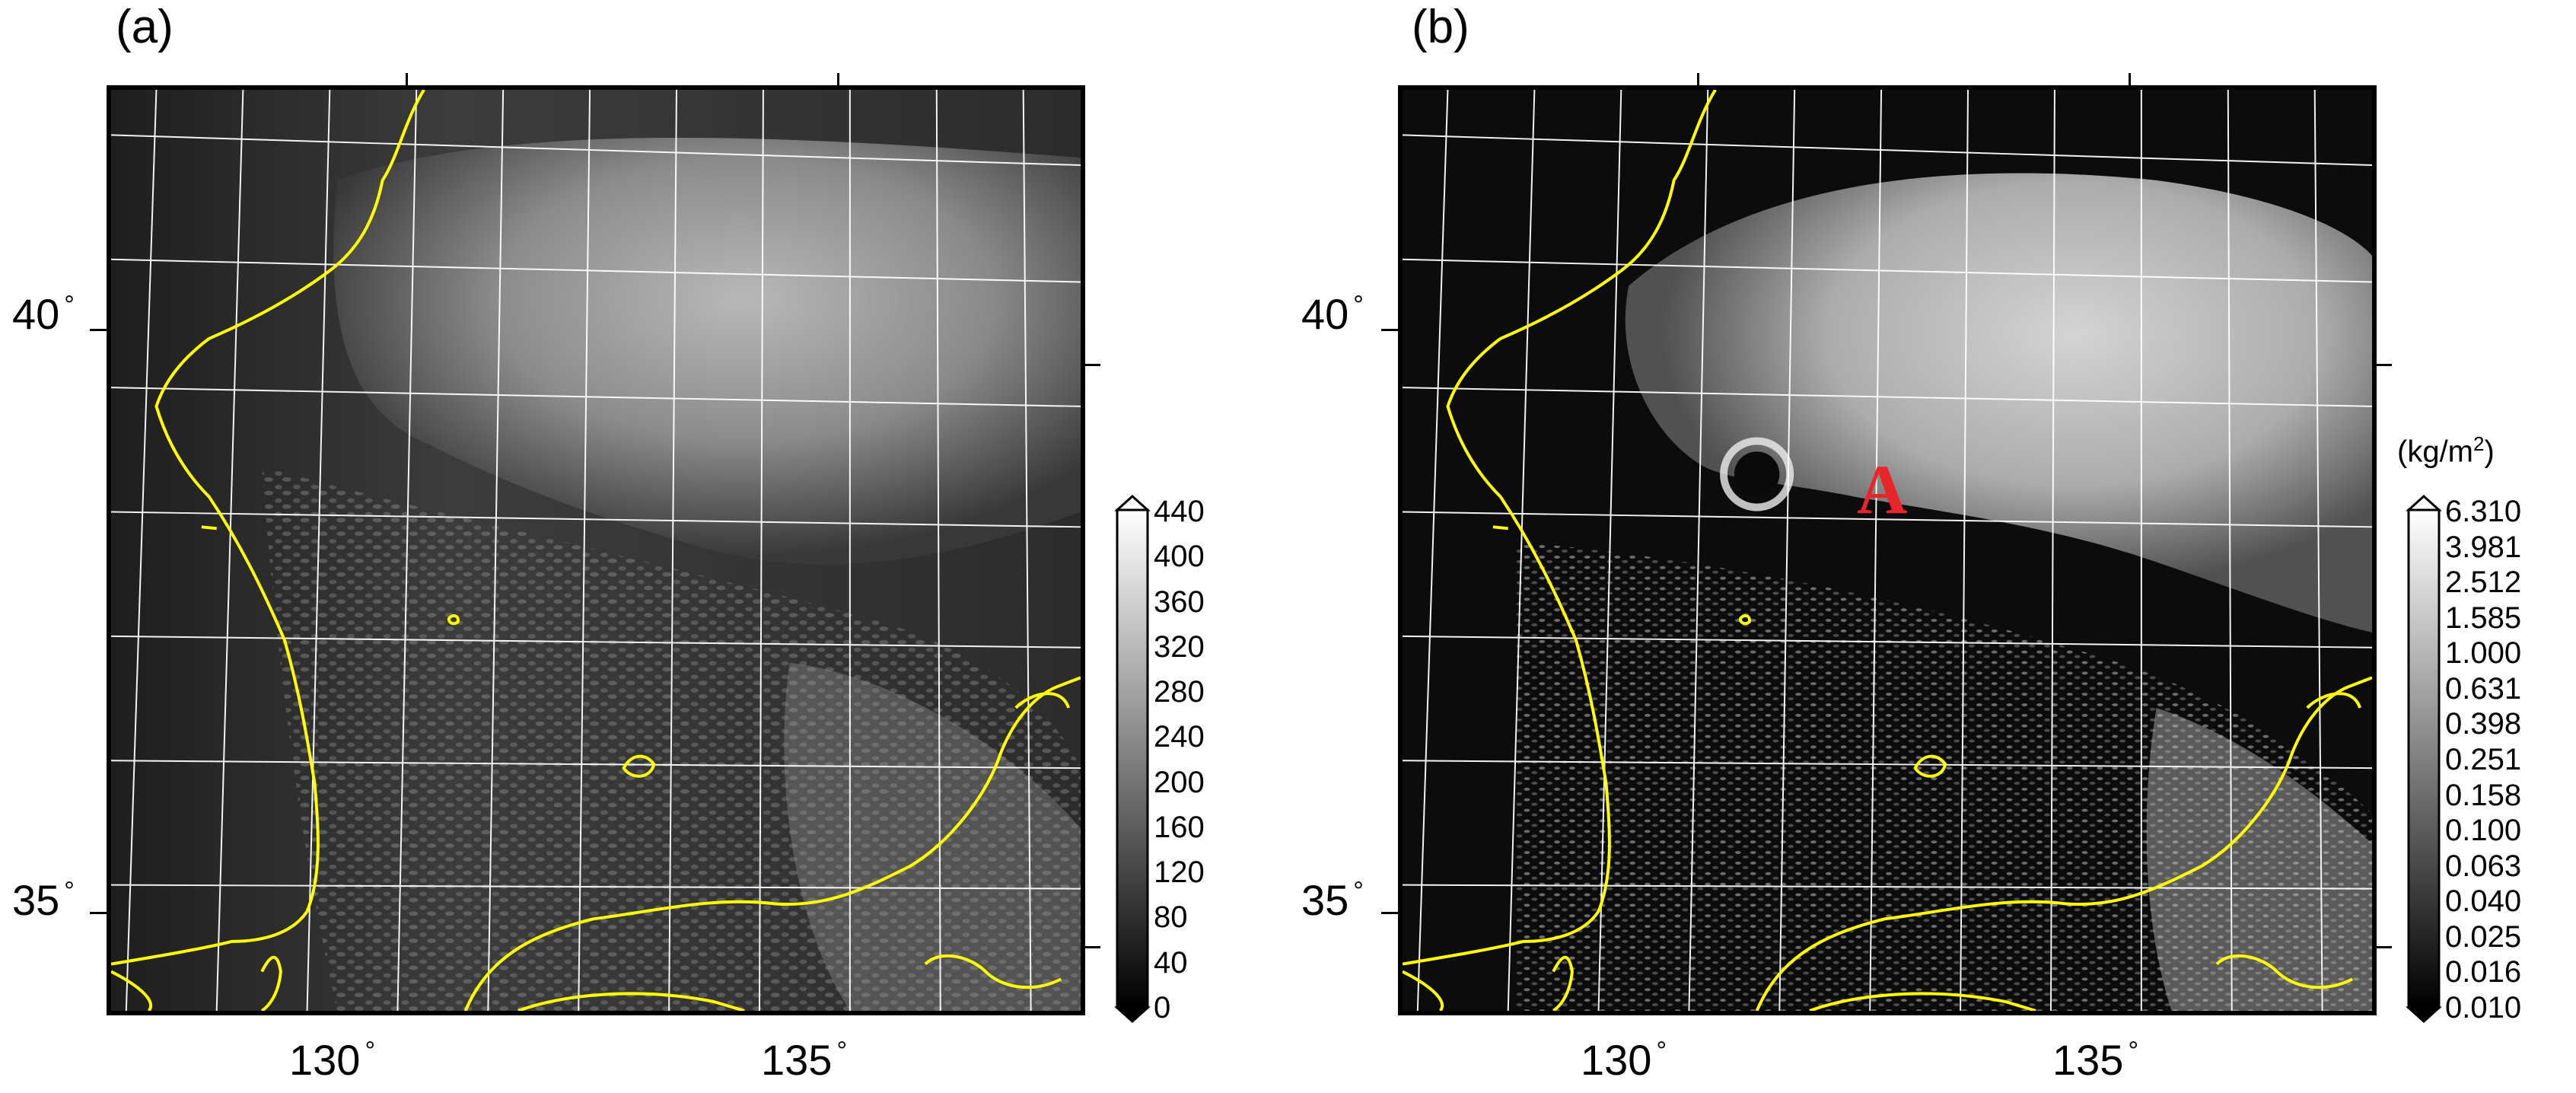 The height and width of the screenshot is (1093, 2576). What do you see at coordinates (98, 913) in the screenshot?
I see `lat-tick-35-a` at bounding box center [98, 913].